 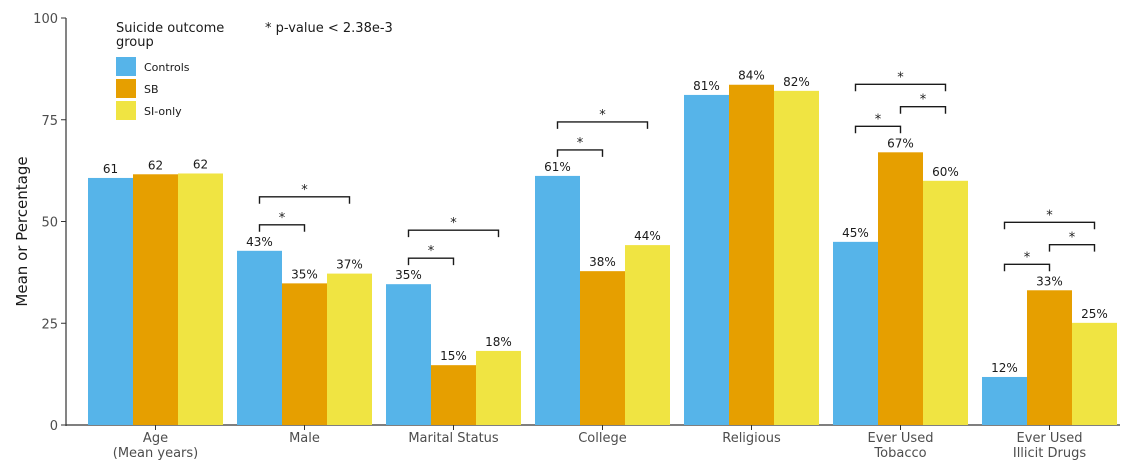 I want to click on data-label: 37%, so click(x=349, y=265).